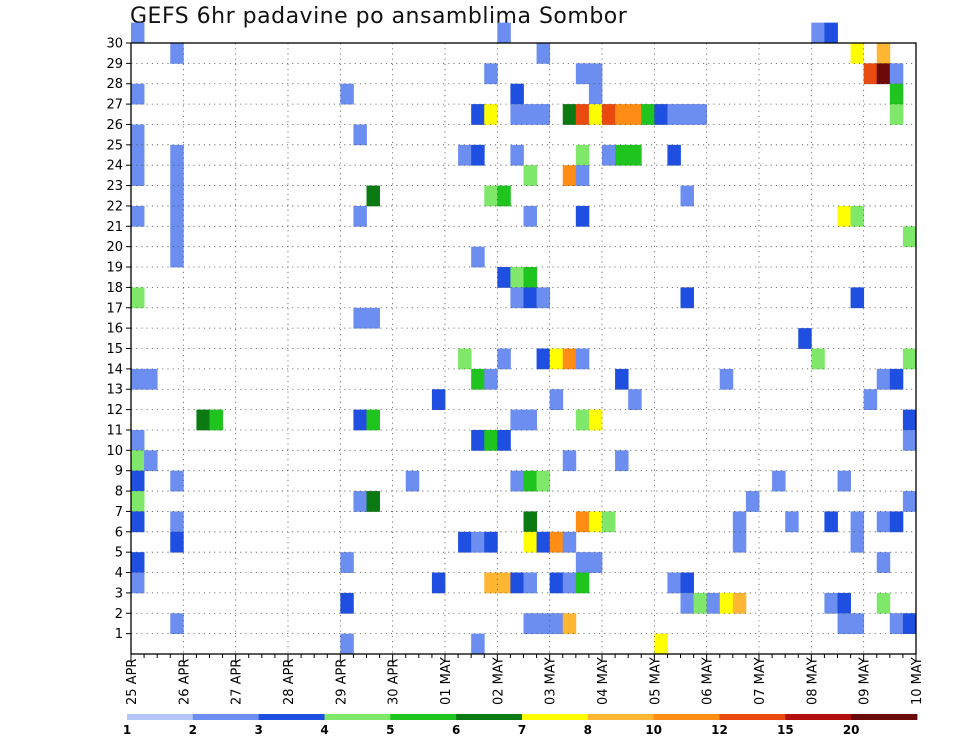 The width and height of the screenshot is (960, 742). Describe the element at coordinates (865, 681) in the screenshot. I see `x-tick-label: 09 MAY` at that location.